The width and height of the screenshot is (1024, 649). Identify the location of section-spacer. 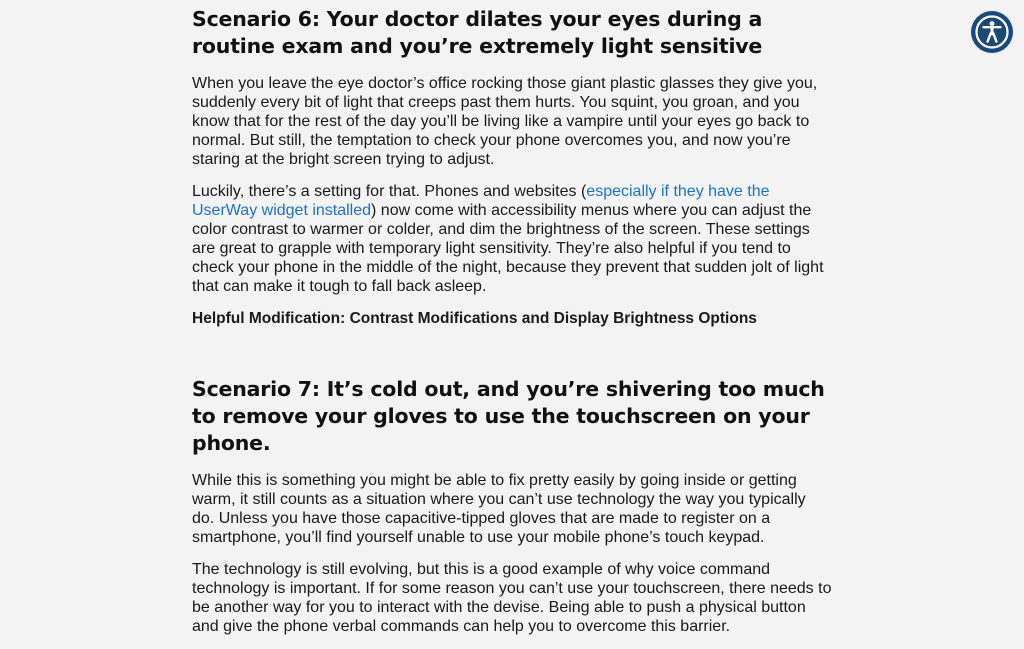
(512, 352).